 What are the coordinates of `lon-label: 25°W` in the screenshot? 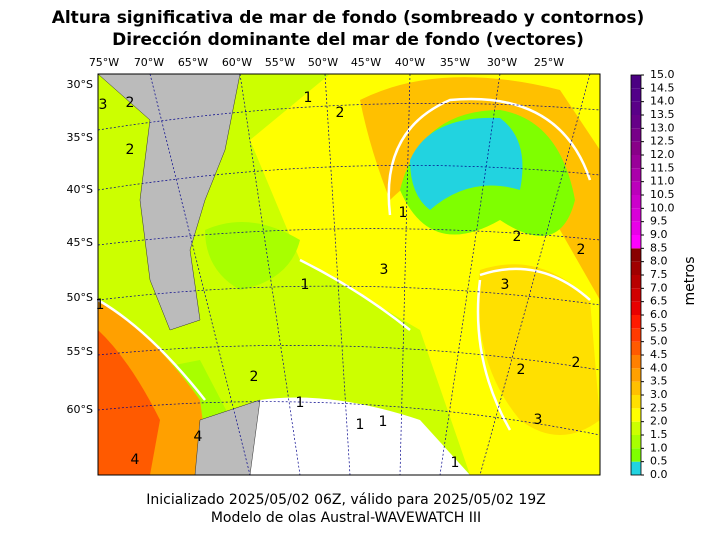 It's located at (549, 62).